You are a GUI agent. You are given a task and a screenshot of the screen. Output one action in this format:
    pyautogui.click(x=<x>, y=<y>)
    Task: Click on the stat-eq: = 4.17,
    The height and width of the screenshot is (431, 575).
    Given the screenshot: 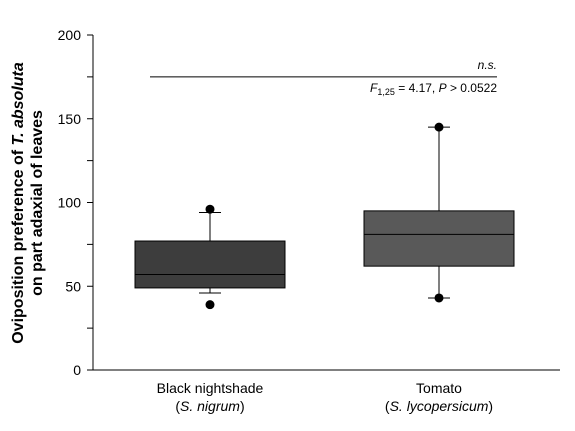 What is the action you would take?
    pyautogui.click(x=417, y=88)
    